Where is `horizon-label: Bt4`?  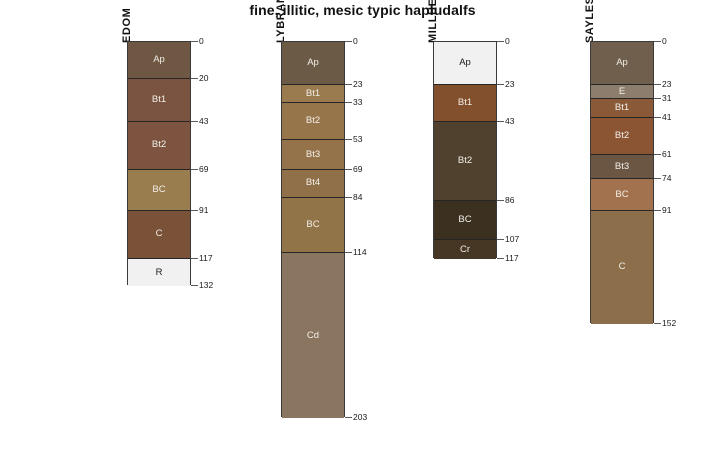
horizon-label: Bt4 is located at coordinates (313, 183).